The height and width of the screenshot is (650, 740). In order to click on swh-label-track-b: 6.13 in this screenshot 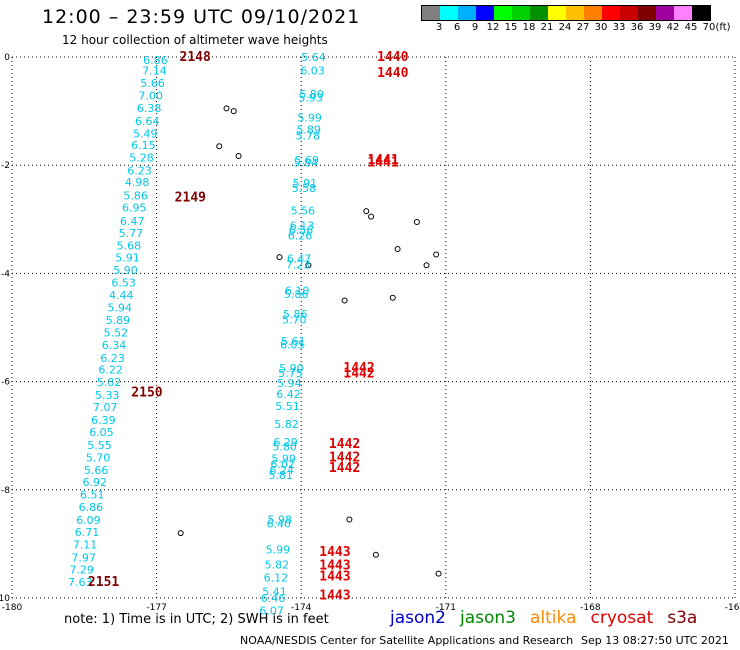, I will do `click(302, 225)`.